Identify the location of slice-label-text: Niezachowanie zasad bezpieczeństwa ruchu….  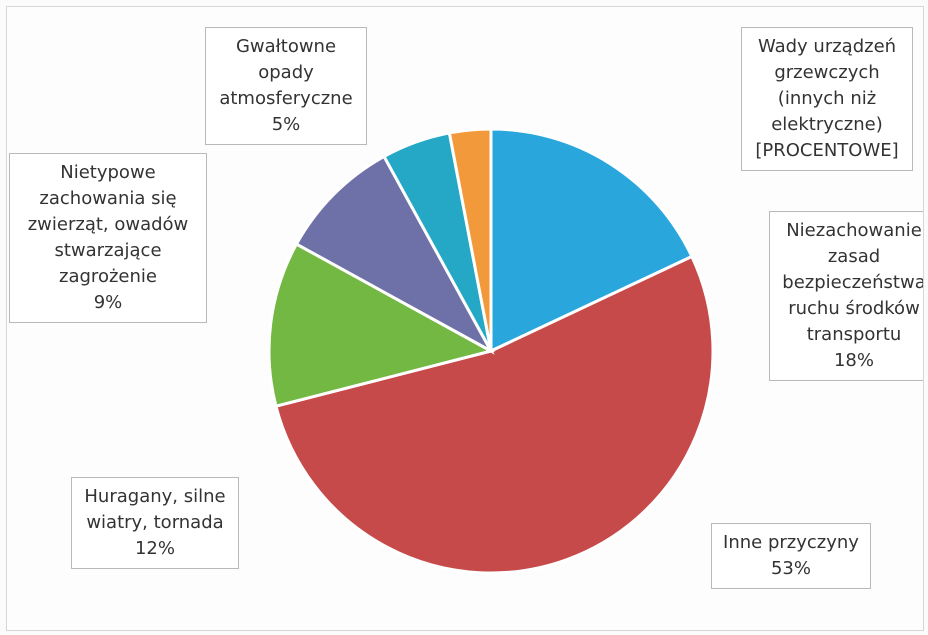
(853, 282).